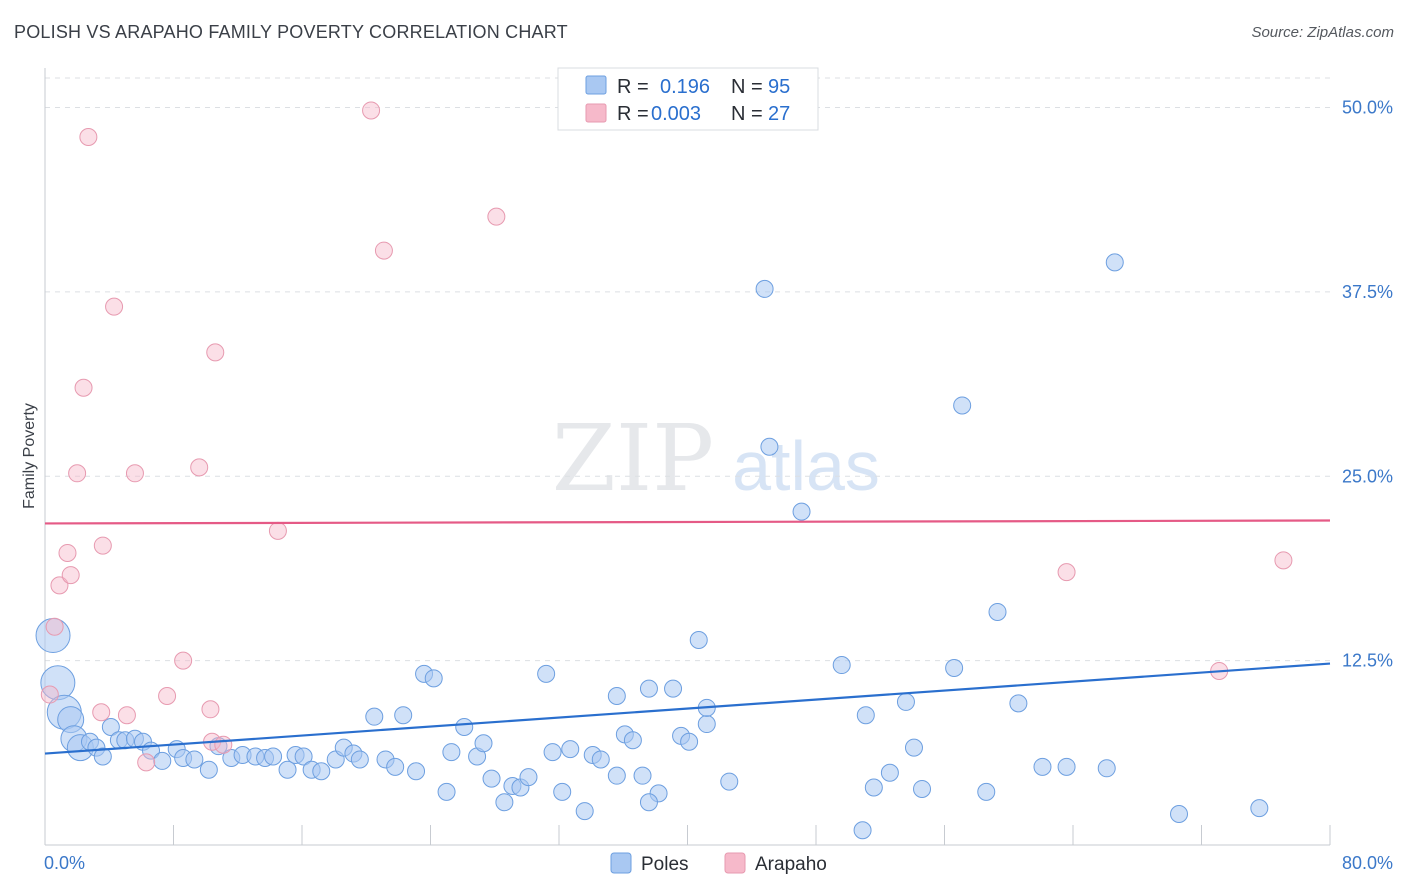 This screenshot has width=1406, height=892. Describe the element at coordinates (596, 85) in the screenshot. I see `legend-swatch-poles` at that location.